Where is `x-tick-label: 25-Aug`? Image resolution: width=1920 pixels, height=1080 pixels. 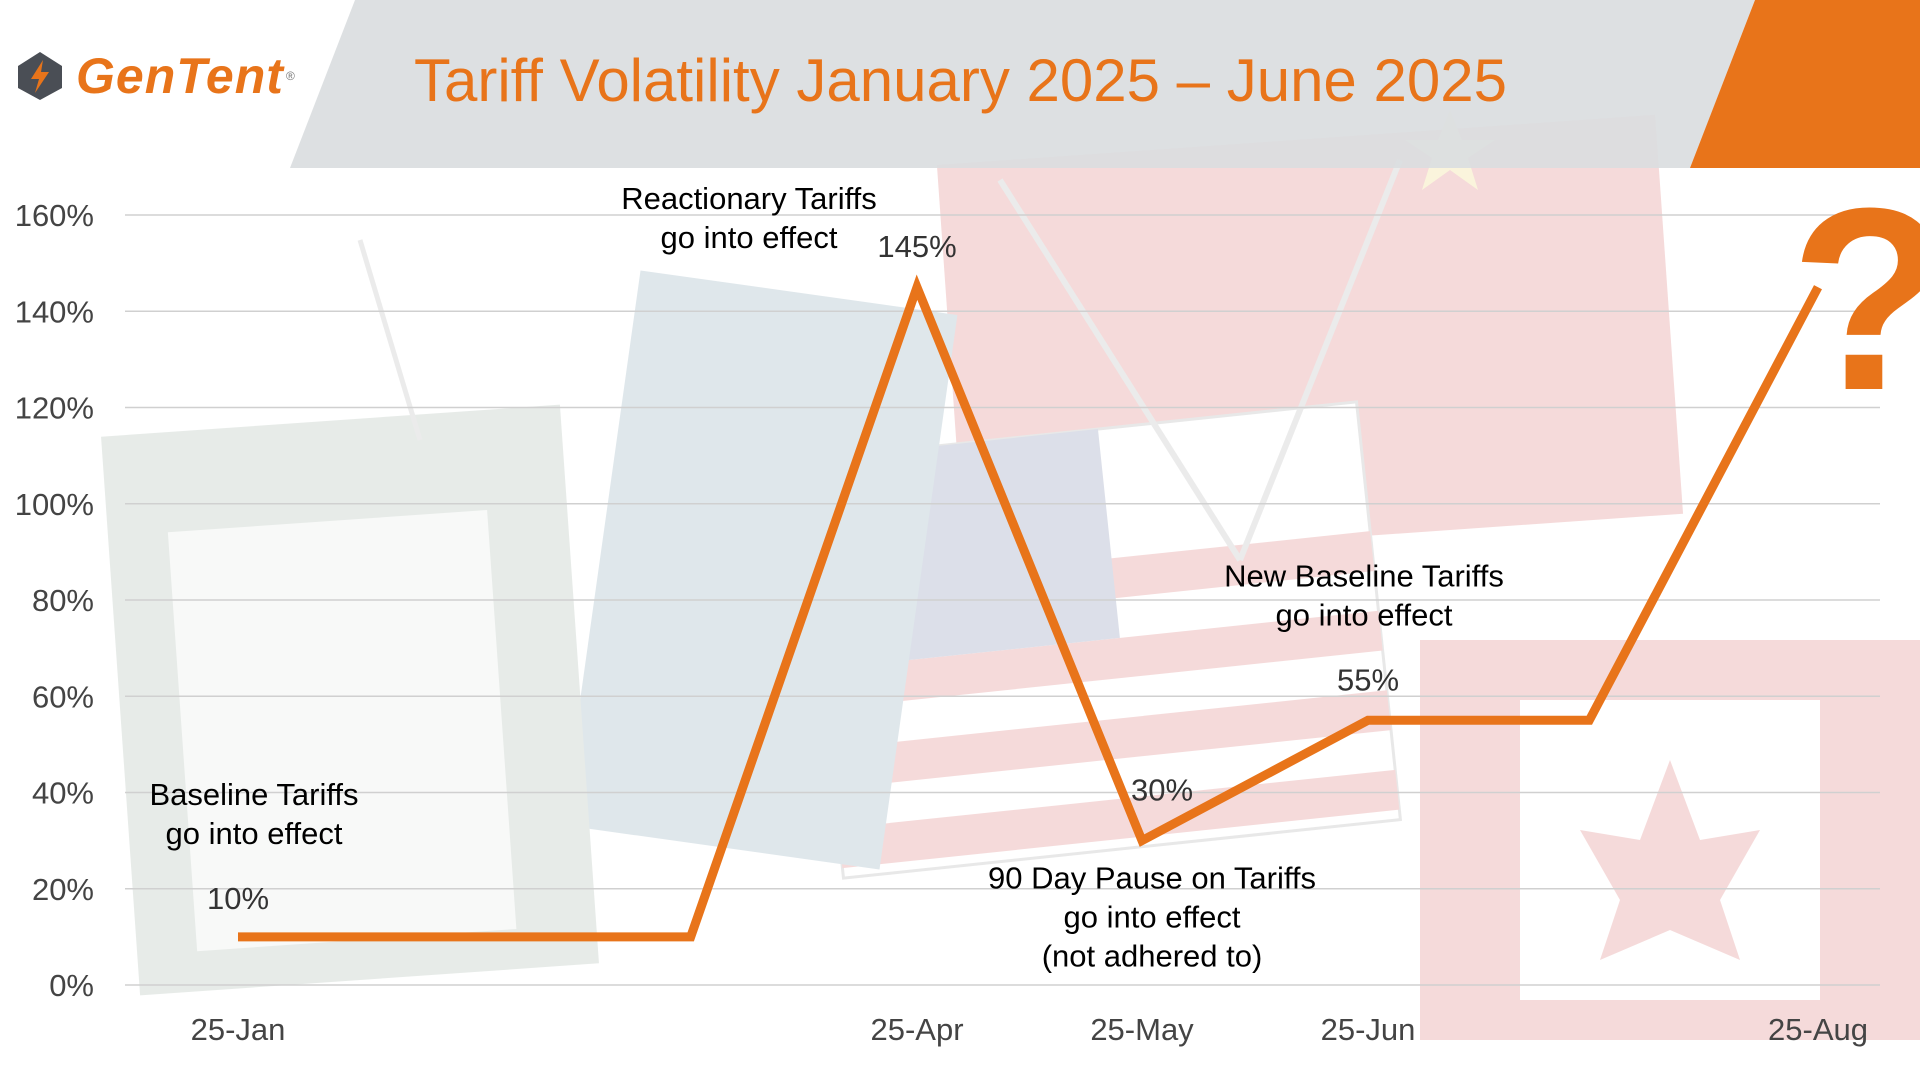 x-tick-label: 25-Aug is located at coordinates (1818, 1029).